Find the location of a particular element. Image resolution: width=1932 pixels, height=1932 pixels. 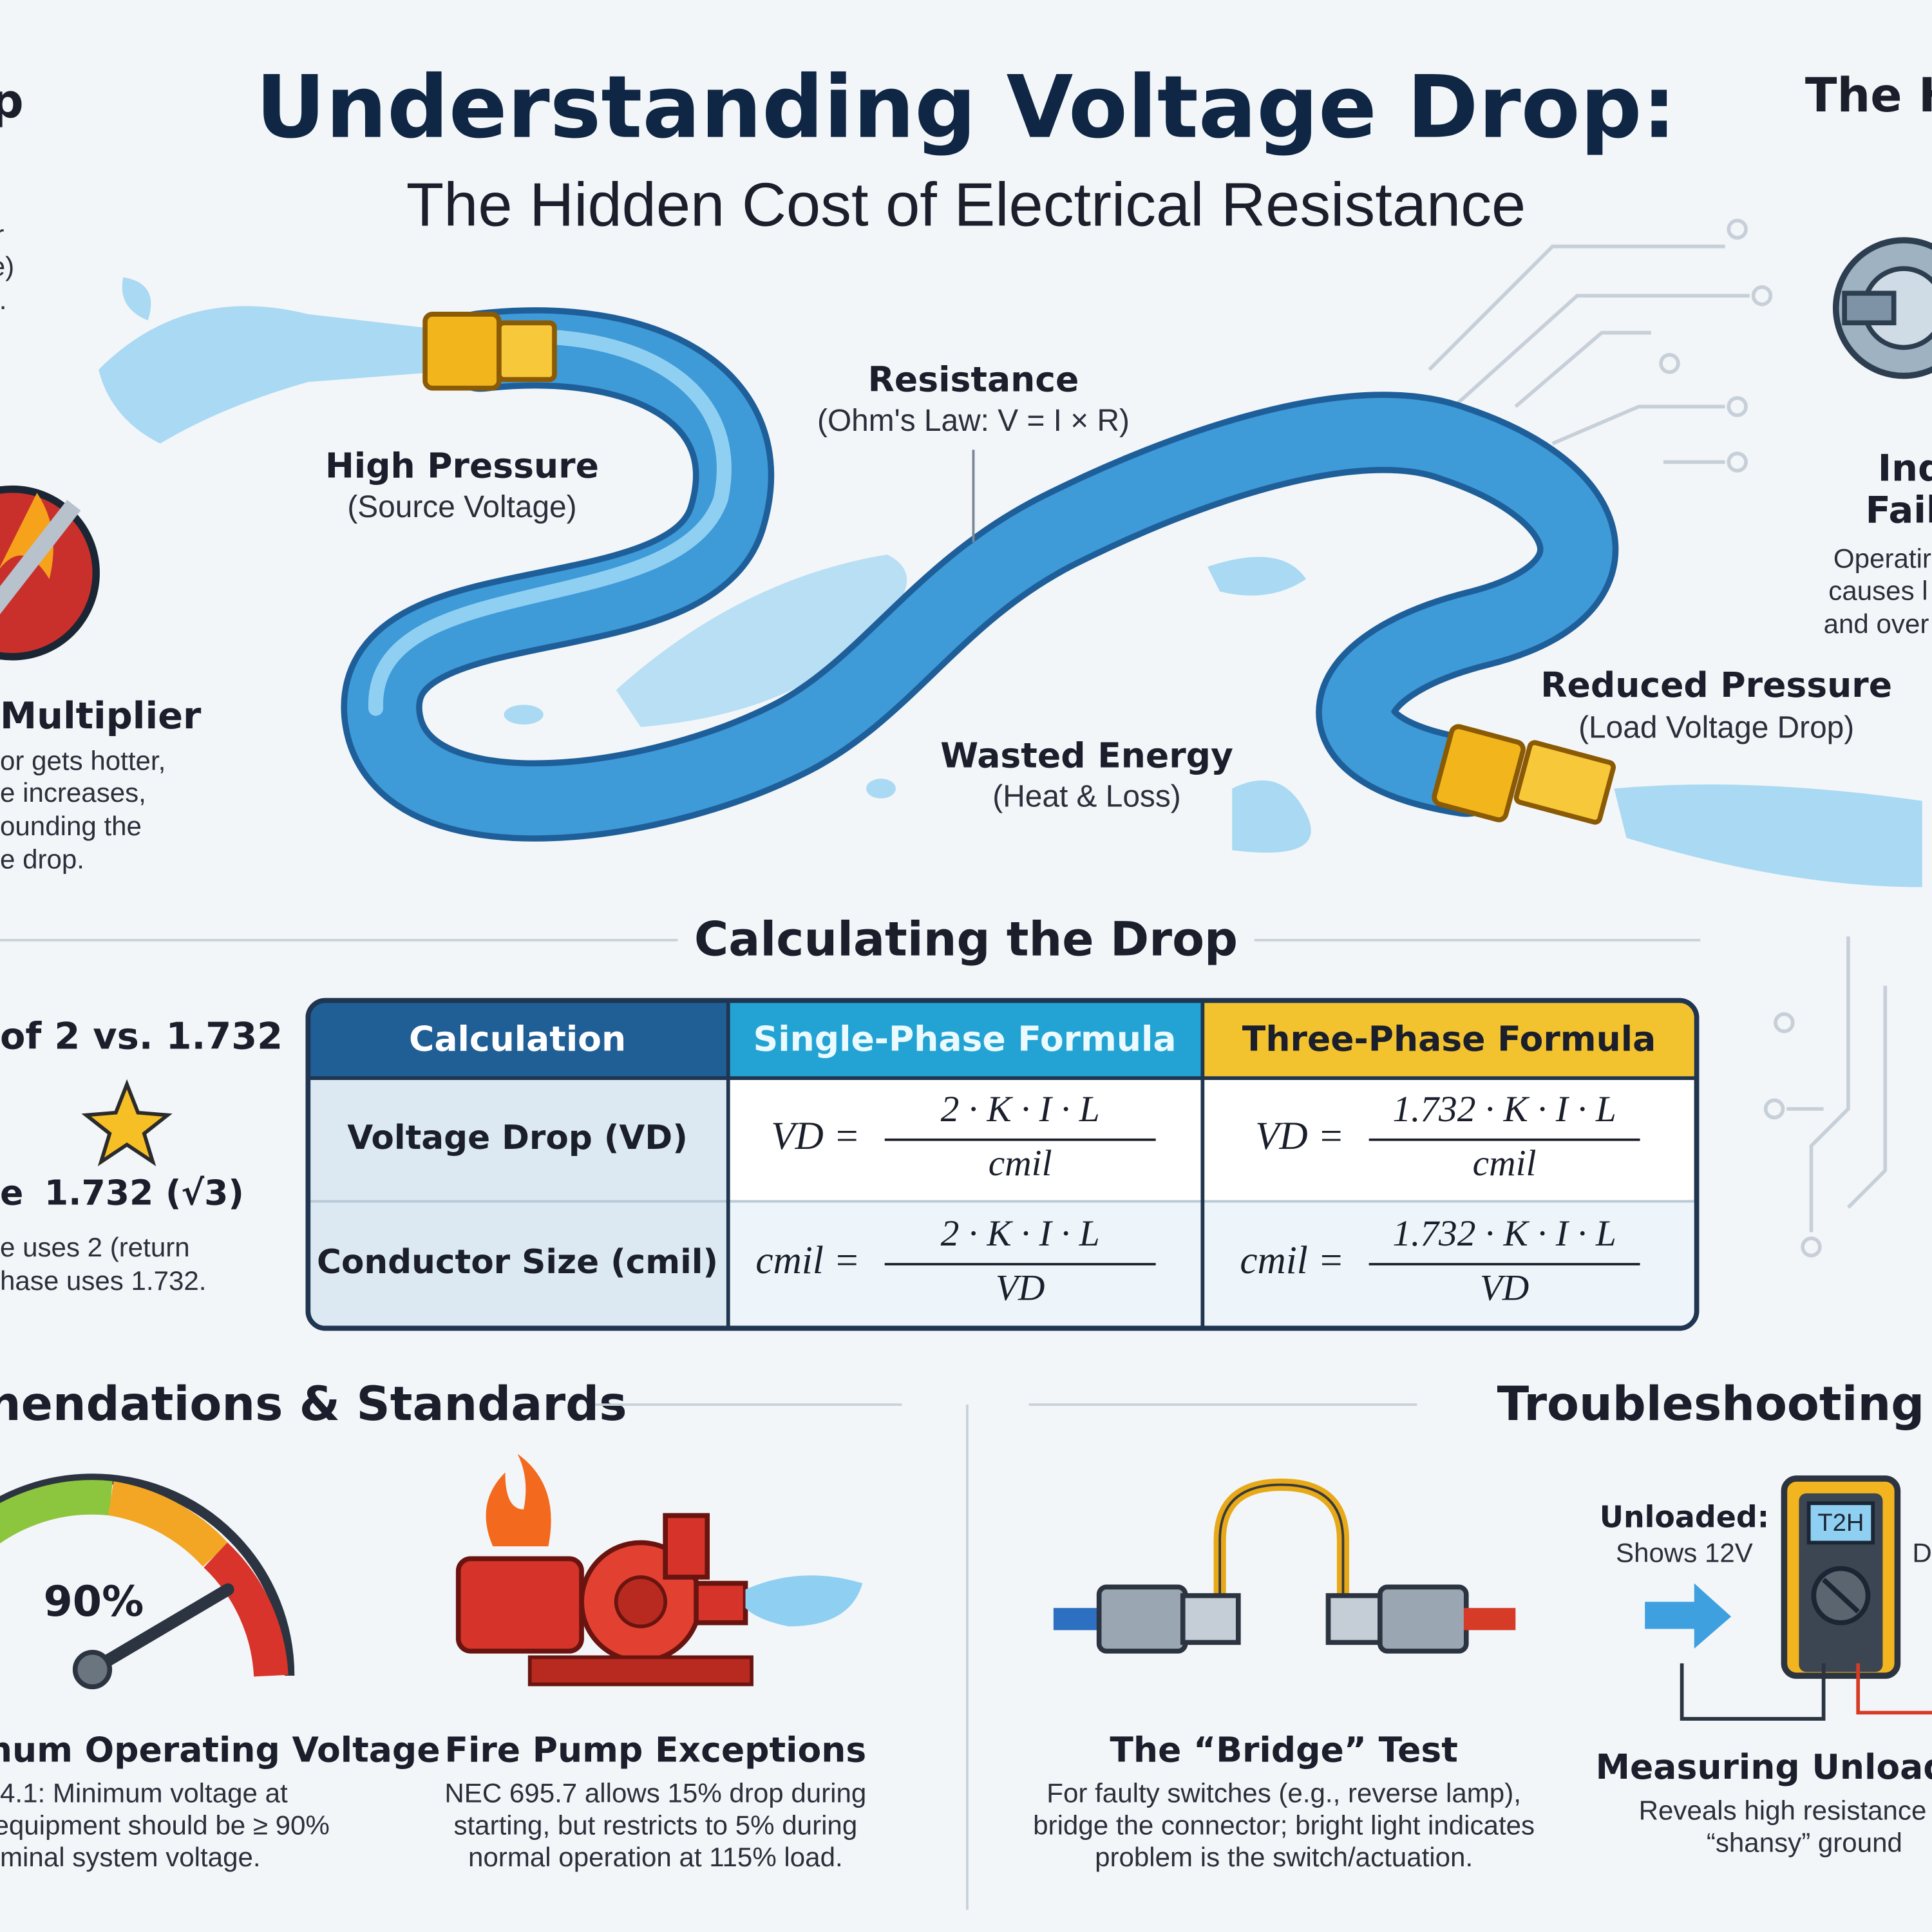

right-heading: Failu is located at coordinates (1899, 511).